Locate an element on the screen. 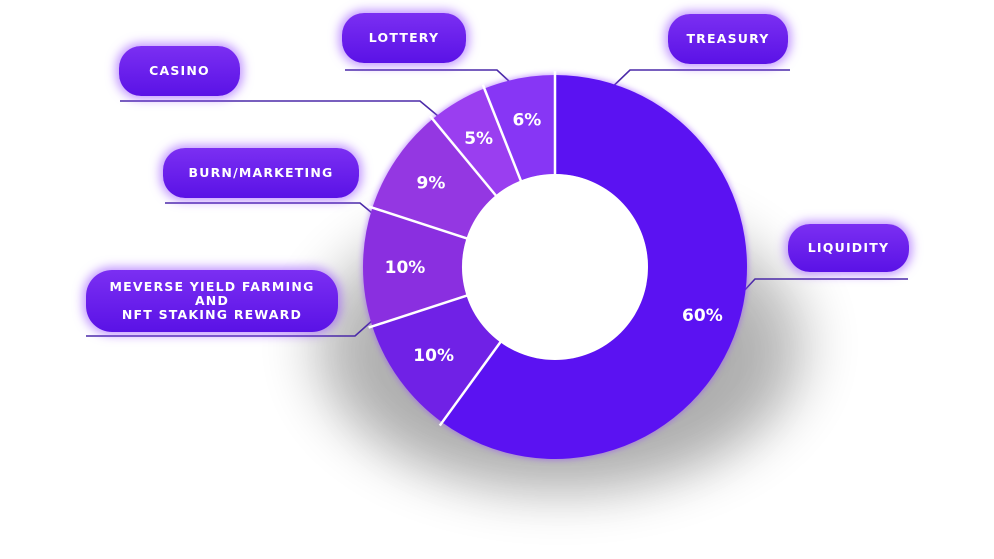 Image resolution: width=994 pixels, height=559 pixels. callout-casino: CASINO is located at coordinates (179, 71).